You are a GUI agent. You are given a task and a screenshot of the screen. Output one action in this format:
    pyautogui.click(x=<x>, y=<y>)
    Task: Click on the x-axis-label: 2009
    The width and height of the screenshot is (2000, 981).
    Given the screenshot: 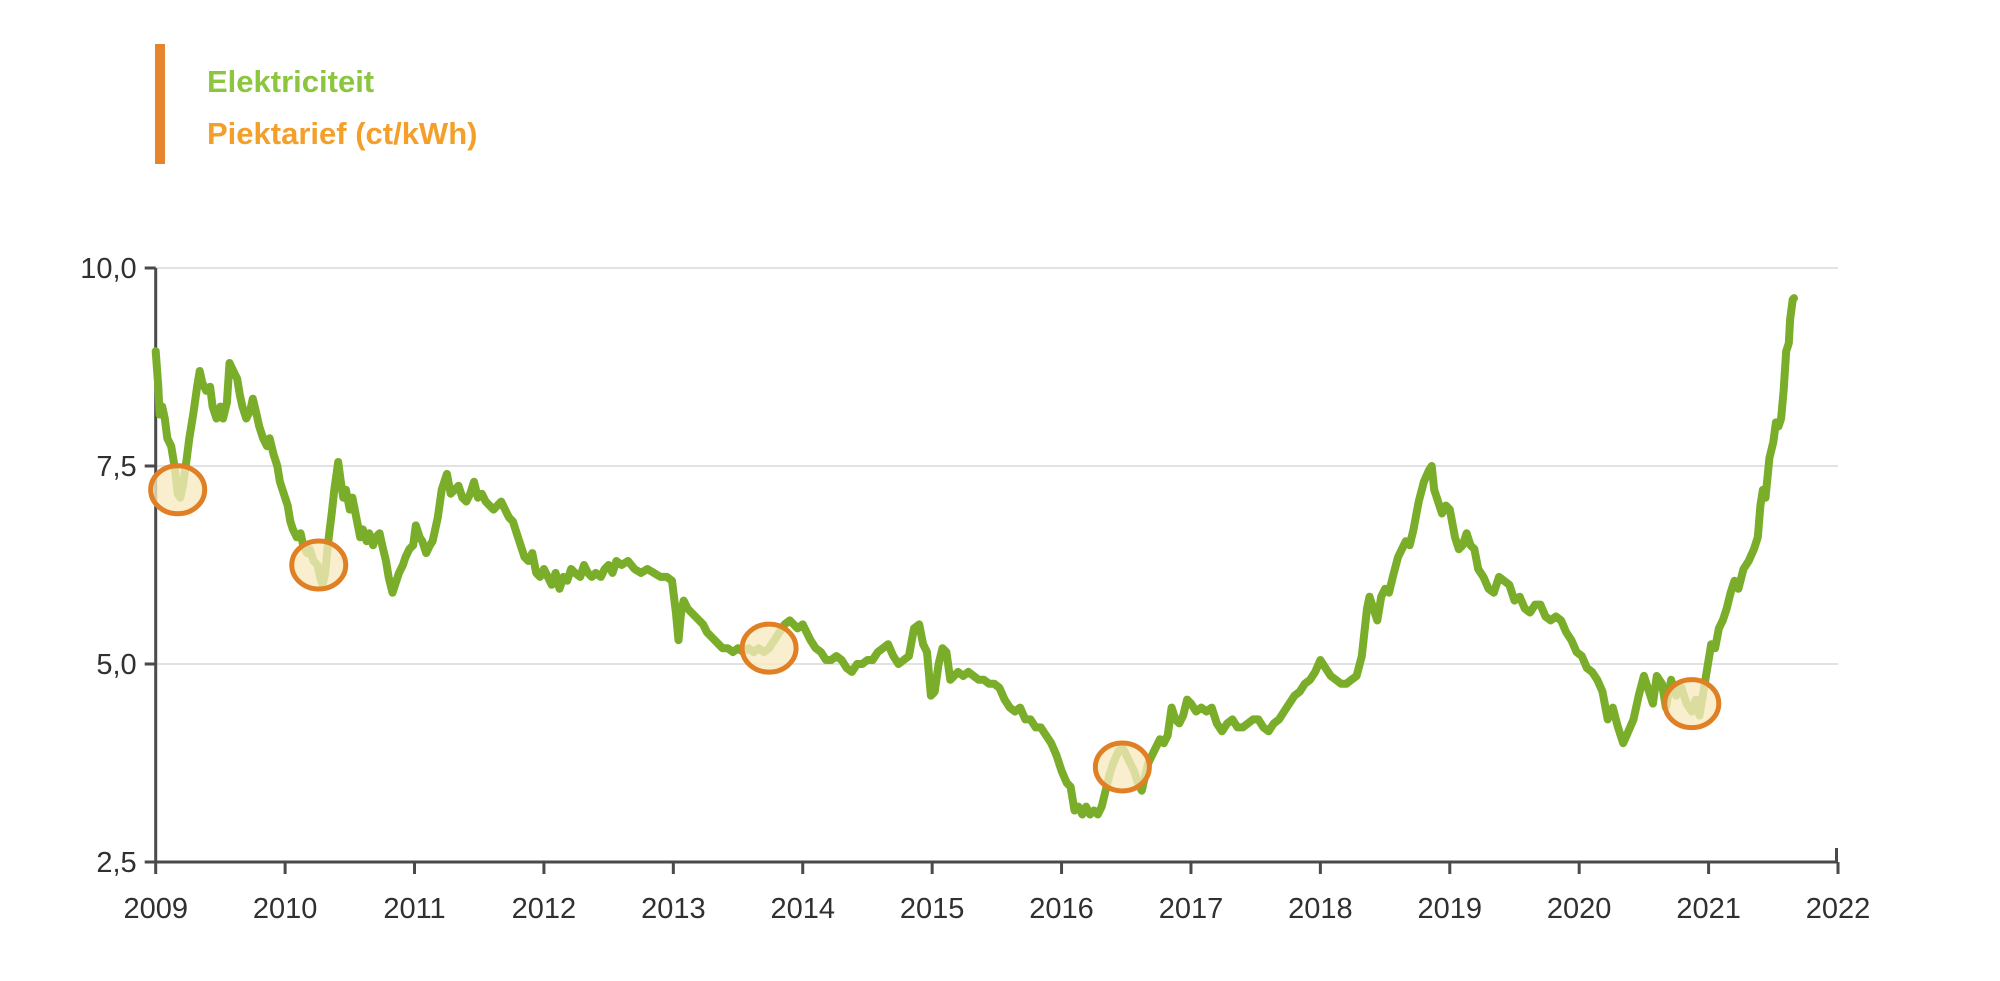 What is the action you would take?
    pyautogui.click(x=155, y=909)
    